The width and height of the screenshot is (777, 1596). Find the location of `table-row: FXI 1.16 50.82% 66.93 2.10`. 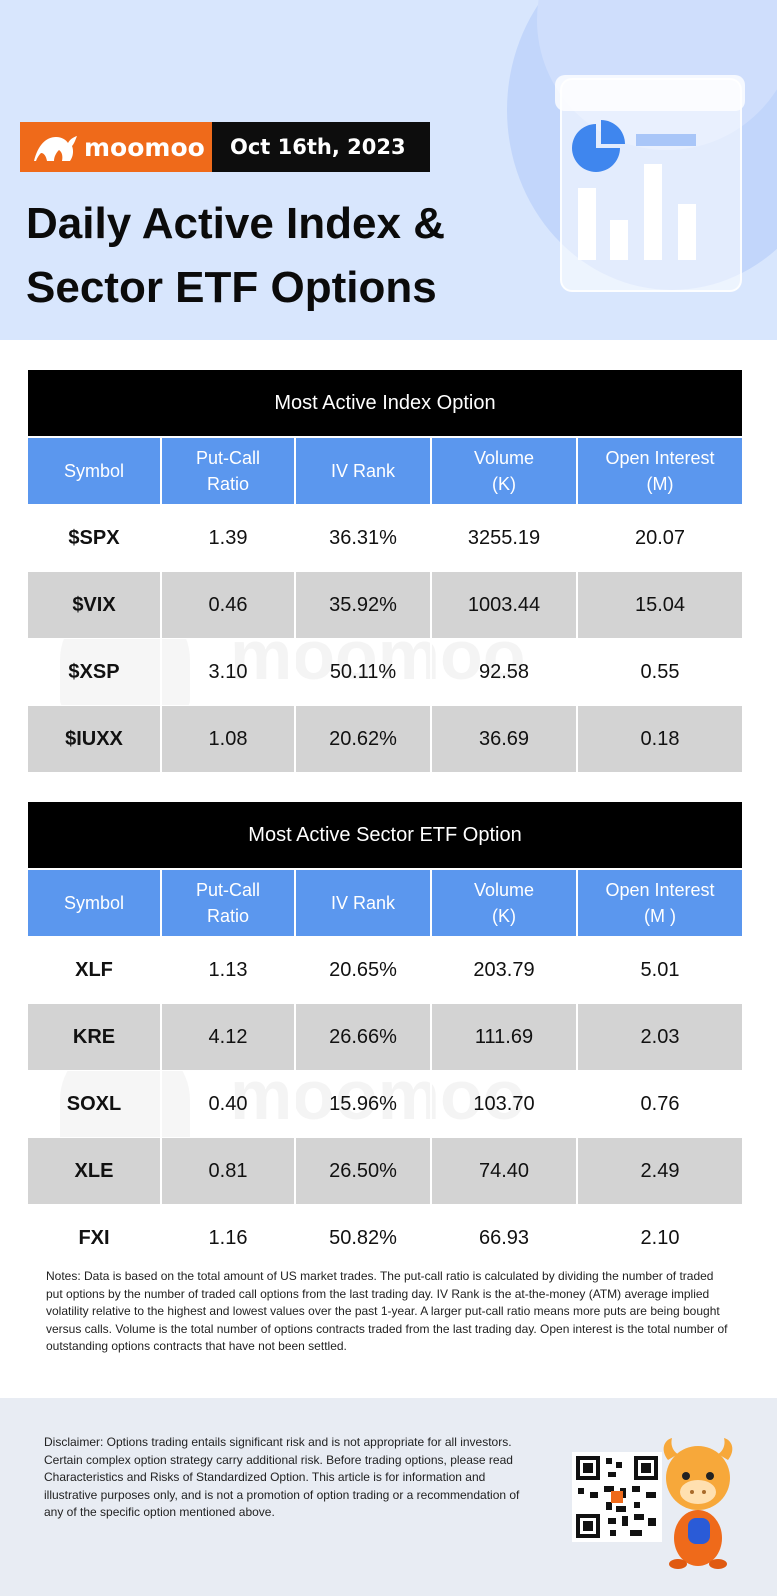

table-row: FXI 1.16 50.82% 66.93 2.10 is located at coordinates (385, 1237).